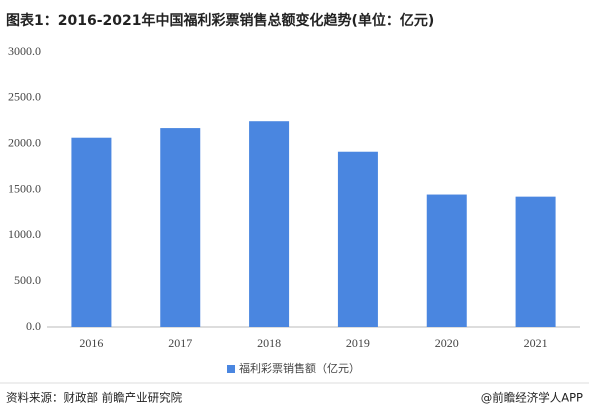  I want to click on x-tick-label: 2019, so click(358, 343).